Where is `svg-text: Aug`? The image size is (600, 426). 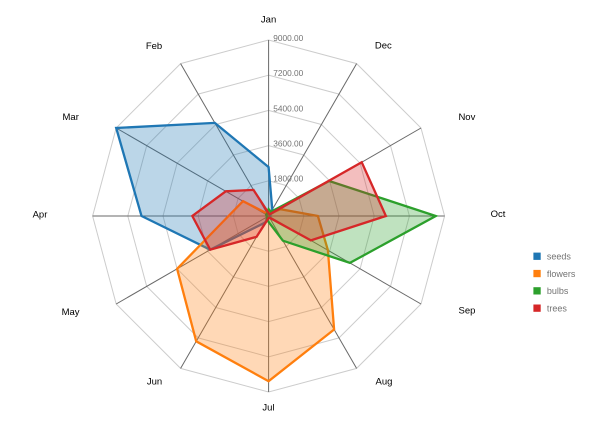 svg-text: Aug is located at coordinates (384, 382).